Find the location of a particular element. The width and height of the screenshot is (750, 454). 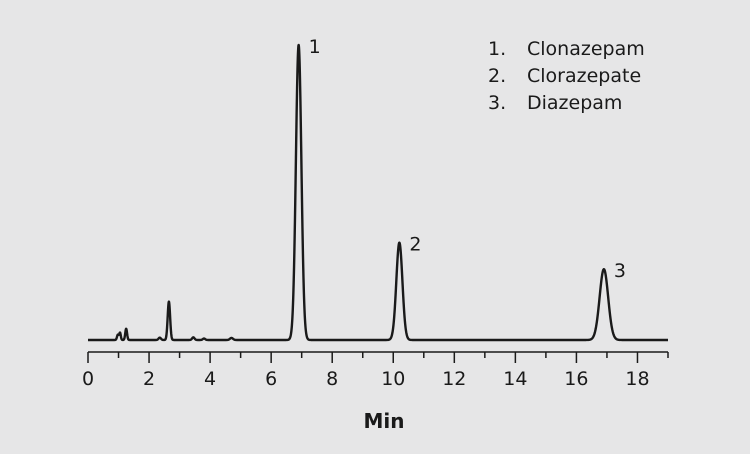

legend-name-1: Clonazepam is located at coordinates (586, 49).